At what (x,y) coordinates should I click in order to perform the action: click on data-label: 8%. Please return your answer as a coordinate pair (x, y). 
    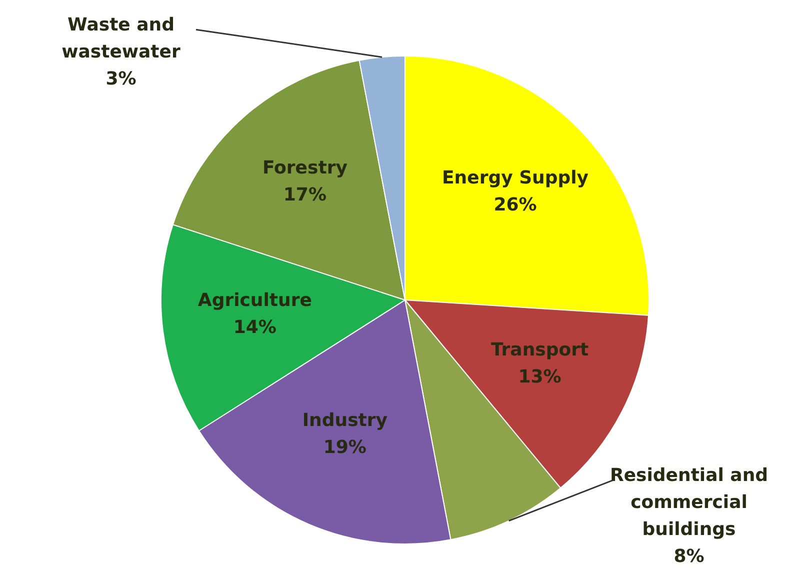
    Looking at the image, I should click on (689, 556).